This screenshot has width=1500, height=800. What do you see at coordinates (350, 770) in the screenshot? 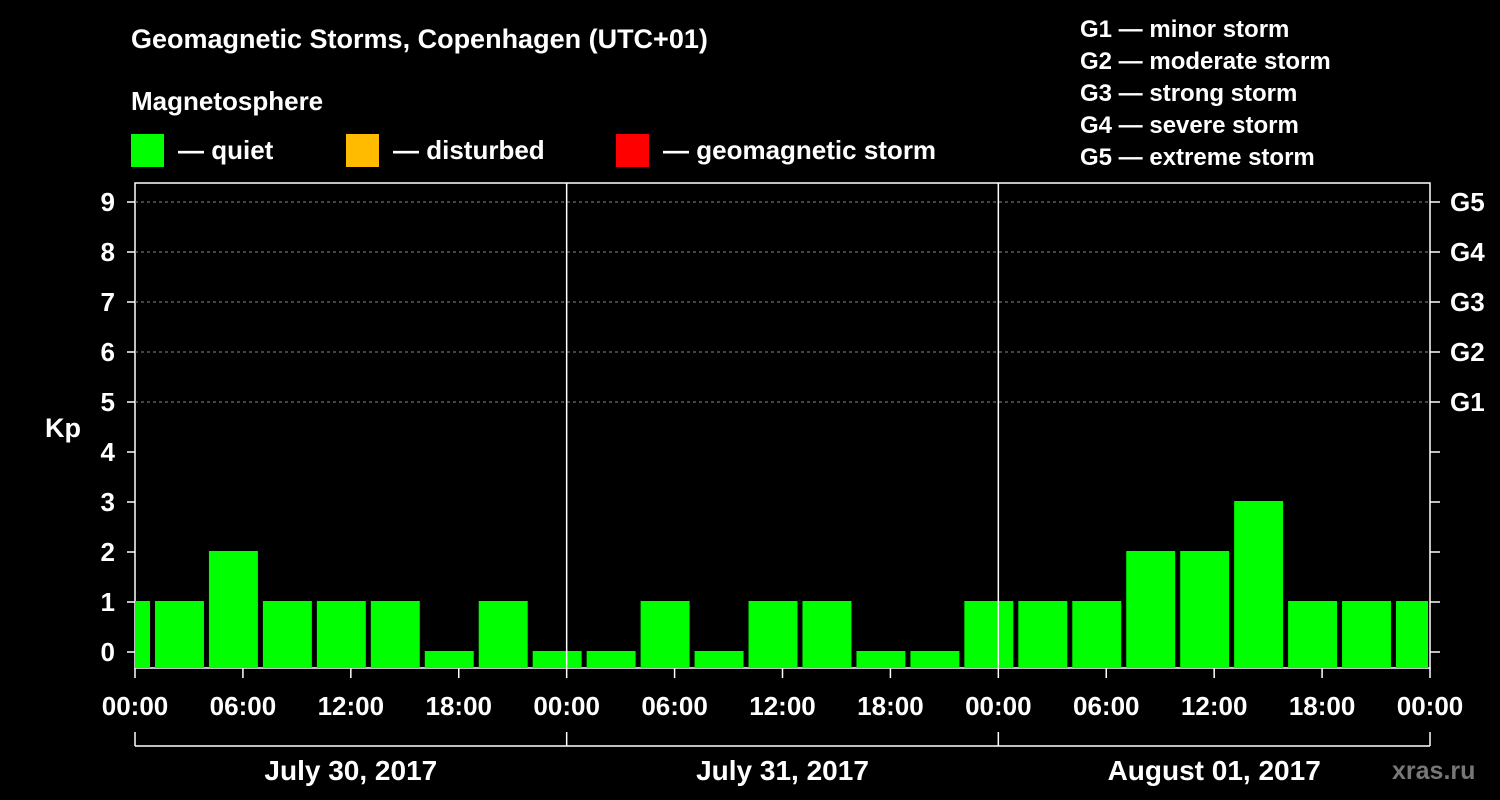
I see `day-label-0: July 30, 2017` at bounding box center [350, 770].